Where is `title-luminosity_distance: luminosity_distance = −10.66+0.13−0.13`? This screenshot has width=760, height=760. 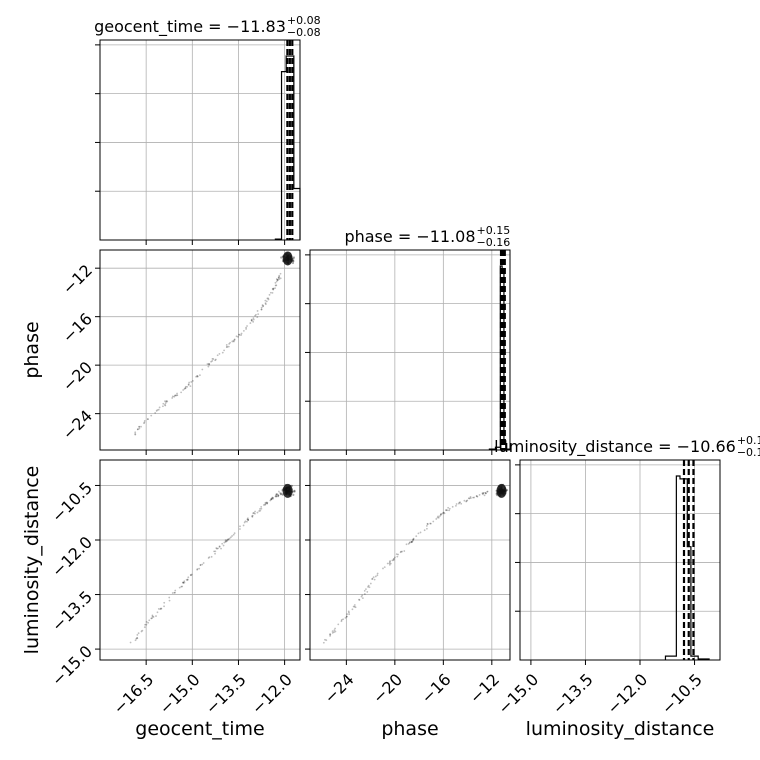 title-luminosity_distance: luminosity_distance = −10.66+0.13−0.13 is located at coordinates (627, 446).